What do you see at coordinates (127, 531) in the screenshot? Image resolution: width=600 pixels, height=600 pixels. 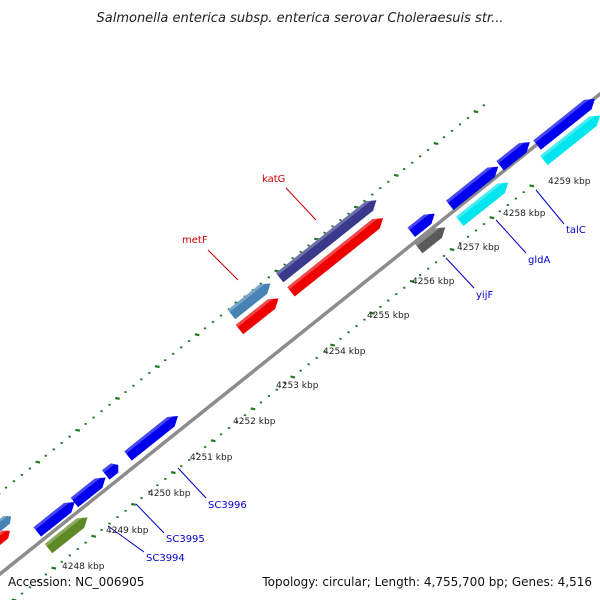 I see `tick-label: 4249 kbp` at bounding box center [127, 531].